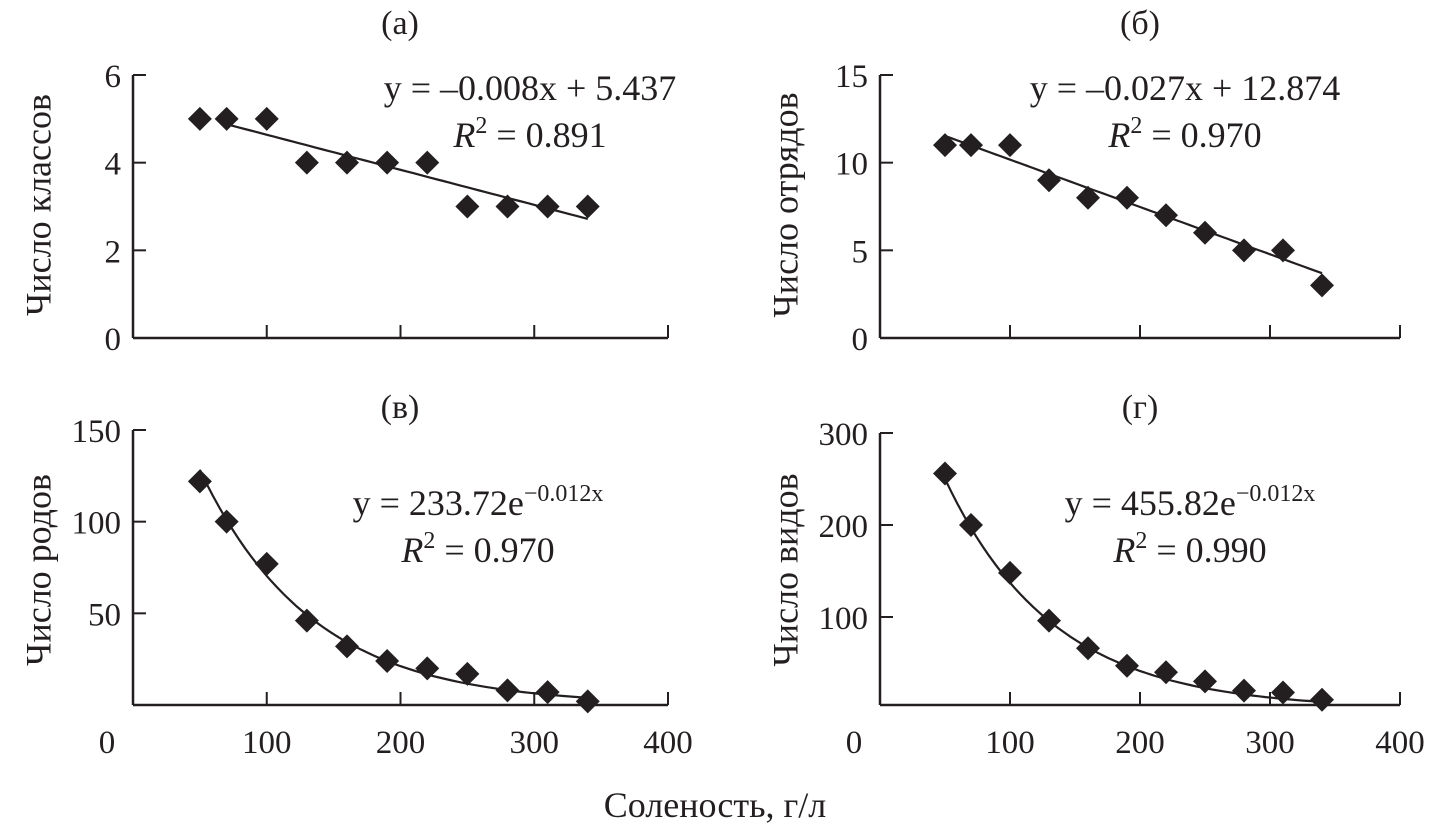  What do you see at coordinates (566, 135) in the screenshot?
I see `r-squared-value: 0.891` at bounding box center [566, 135].